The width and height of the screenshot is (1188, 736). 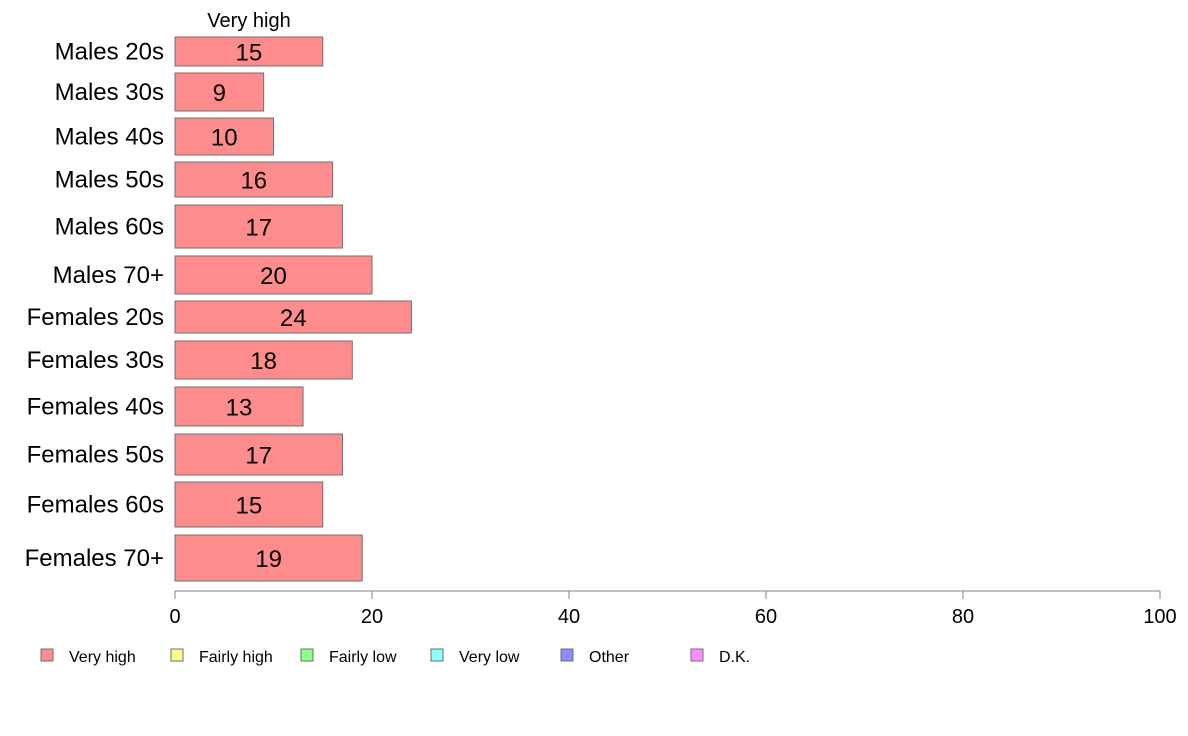 What do you see at coordinates (734, 657) in the screenshot?
I see `legend-label: D.K.` at bounding box center [734, 657].